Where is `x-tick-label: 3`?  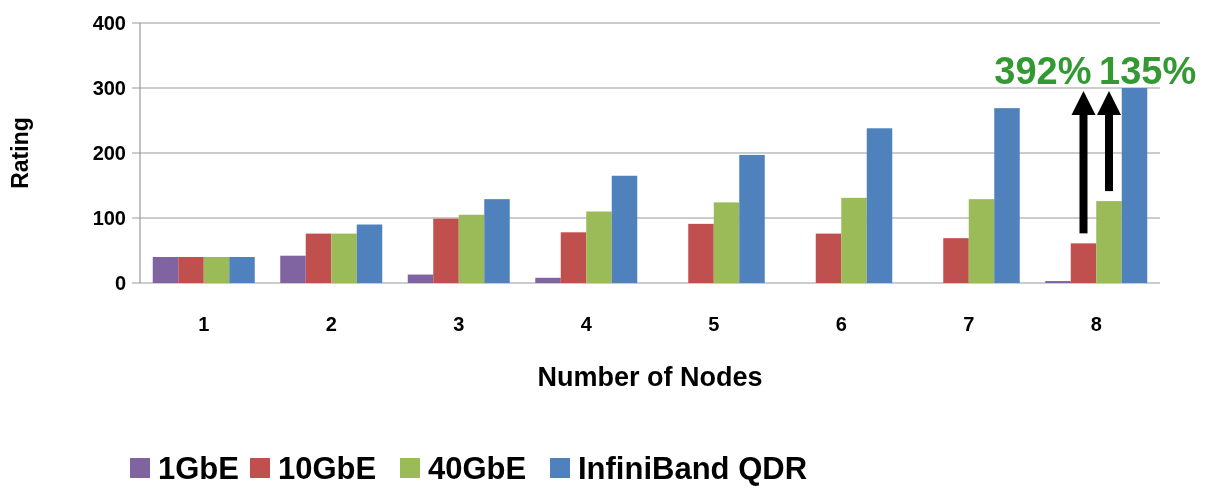 x-tick-label: 3 is located at coordinates (459, 324).